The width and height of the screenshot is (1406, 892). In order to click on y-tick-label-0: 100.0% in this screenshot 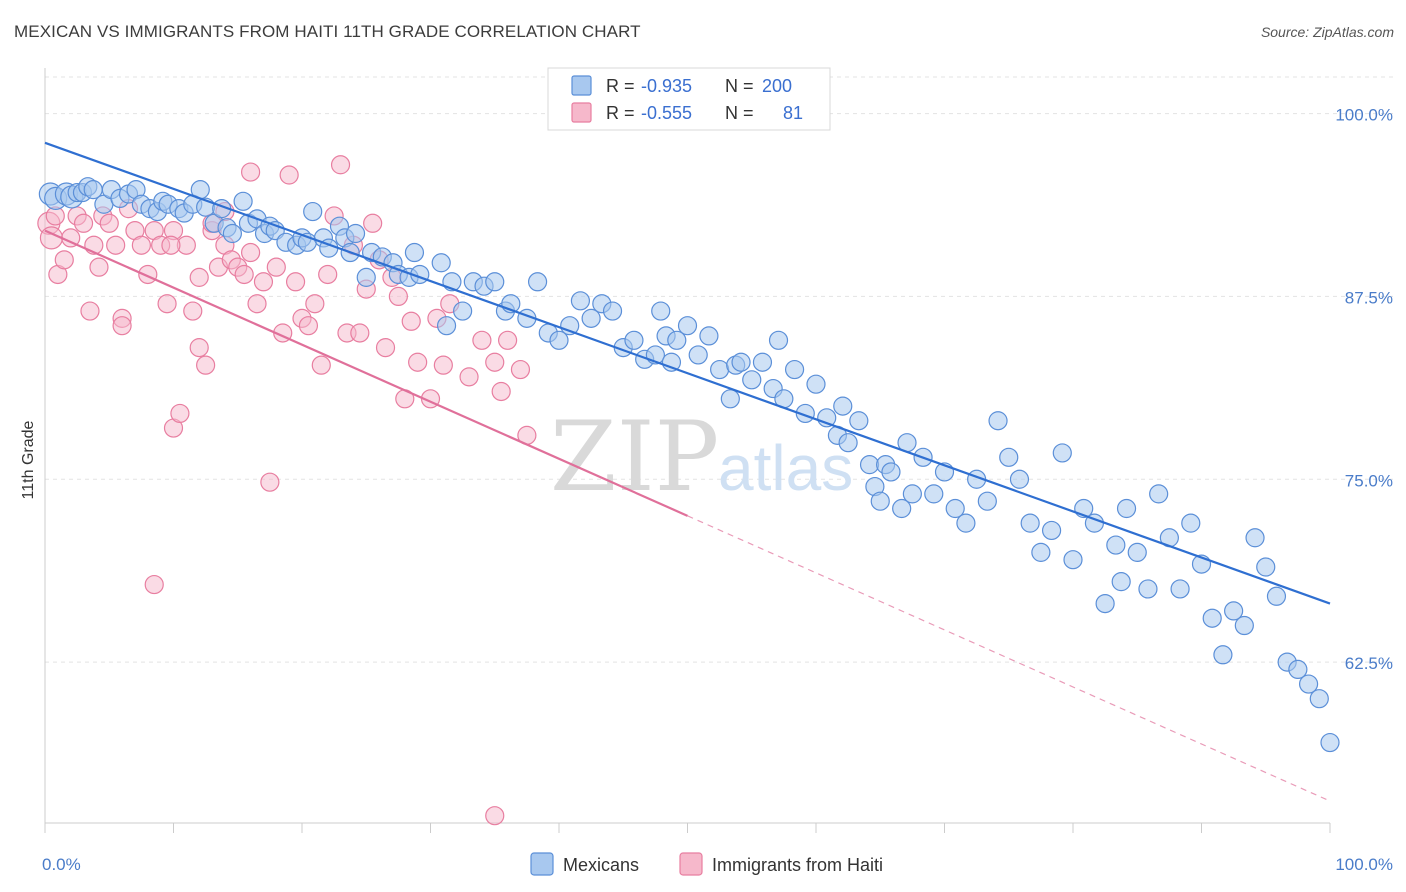, I will do `click(1364, 115)`.